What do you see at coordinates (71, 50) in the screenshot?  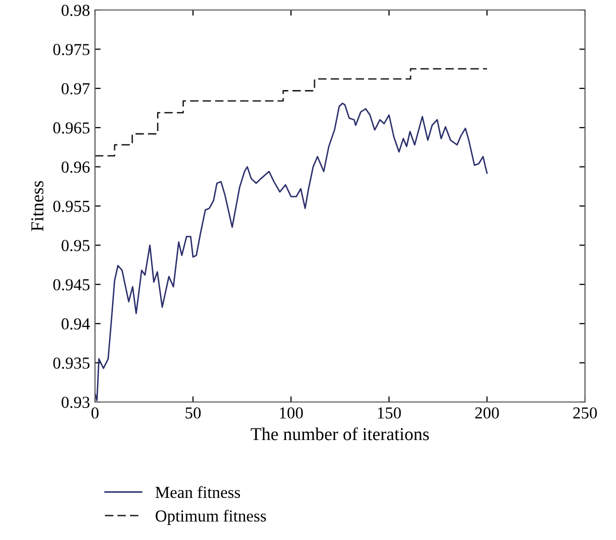 I see `y-tick-label: 0.975` at bounding box center [71, 50].